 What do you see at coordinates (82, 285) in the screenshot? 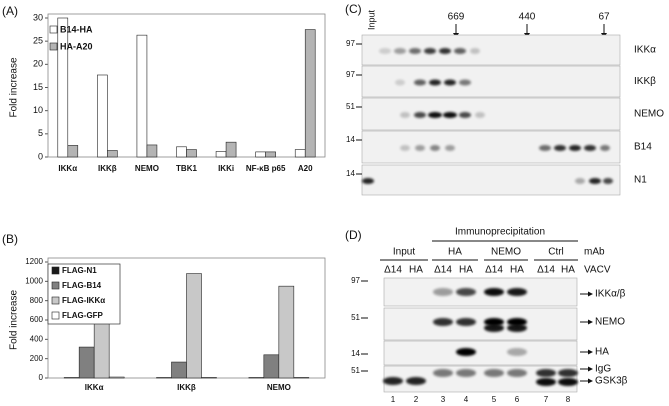
I see `legend-label: FLAG-B14` at bounding box center [82, 285].